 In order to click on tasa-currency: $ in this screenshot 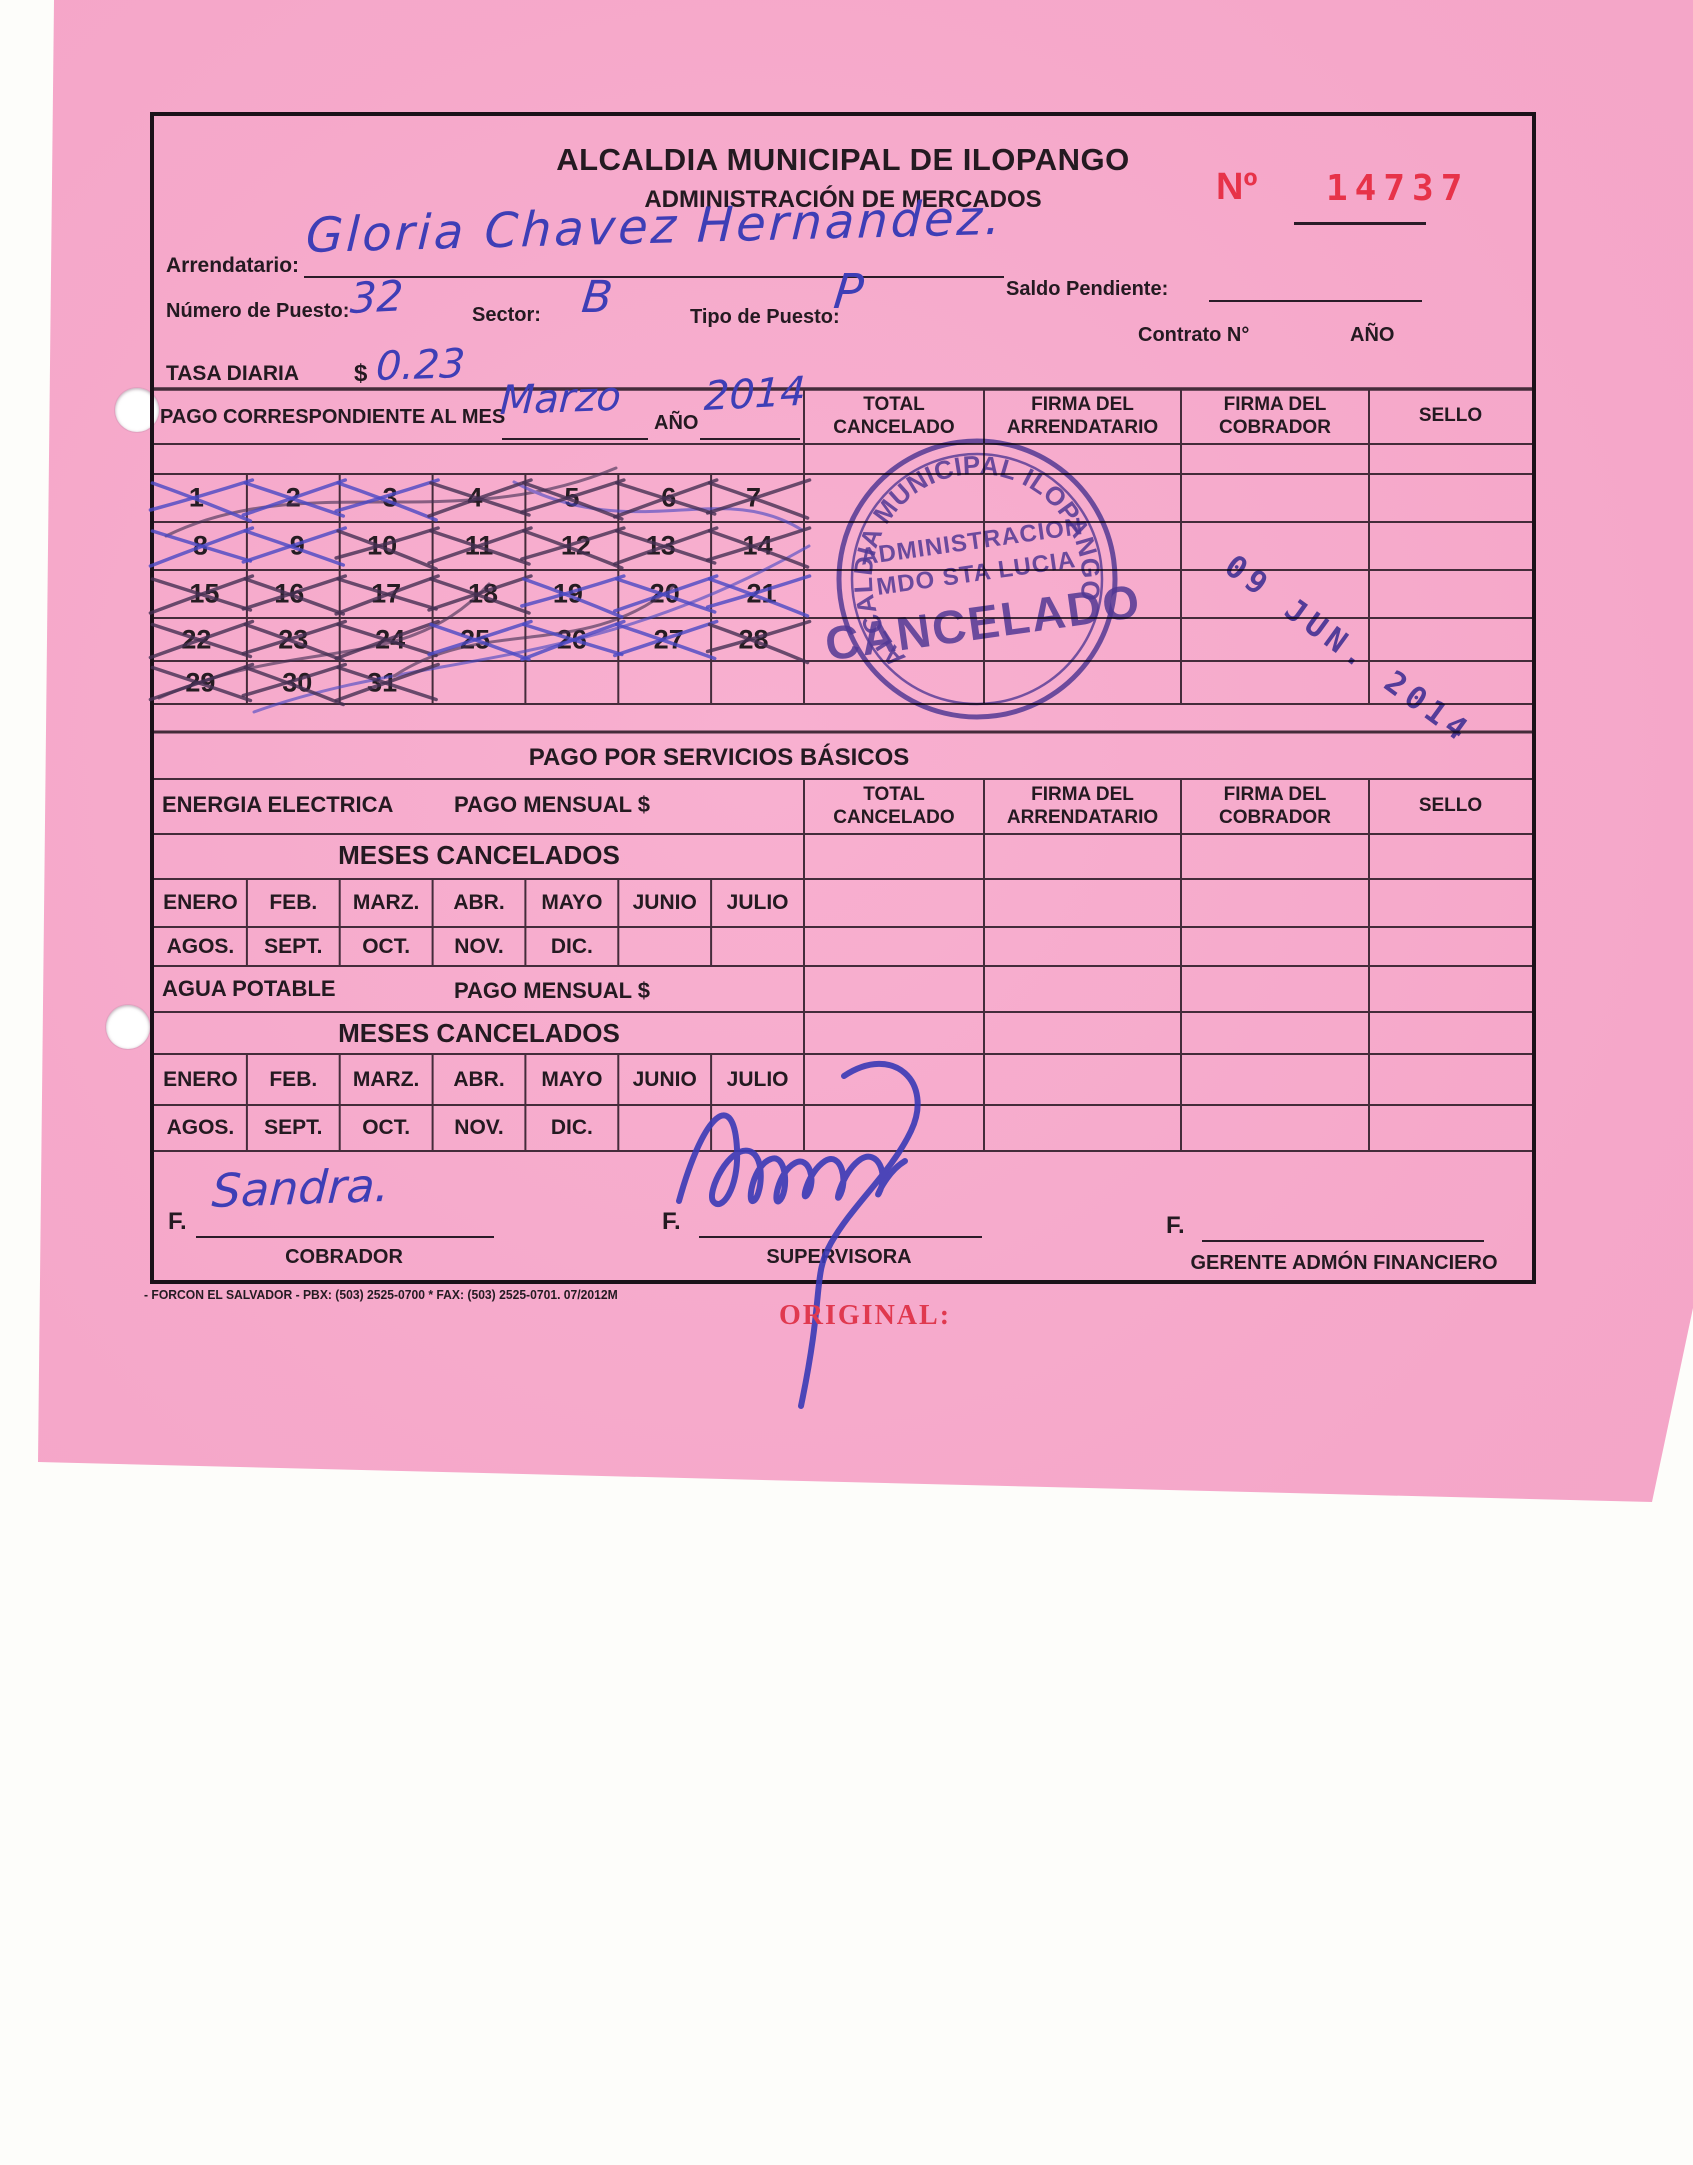, I will do `click(361, 373)`.